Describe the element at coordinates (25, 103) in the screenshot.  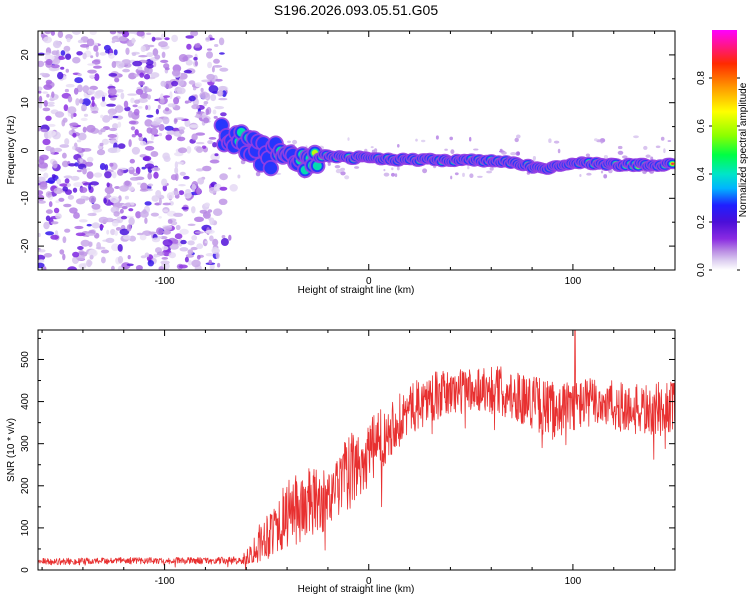
I see `y-tick-label: 10` at that location.